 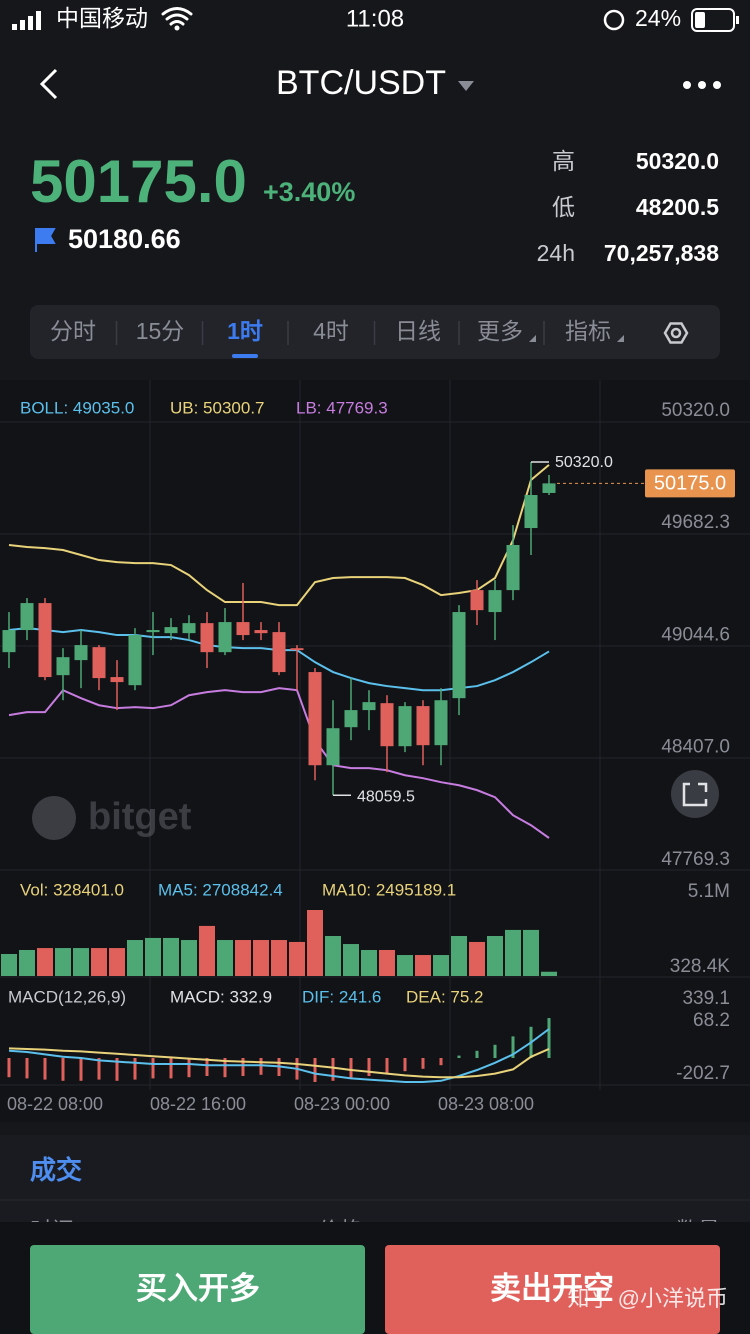 What do you see at coordinates (706, 998) in the screenshot?
I see `macd-axis-label: 339.1` at bounding box center [706, 998].